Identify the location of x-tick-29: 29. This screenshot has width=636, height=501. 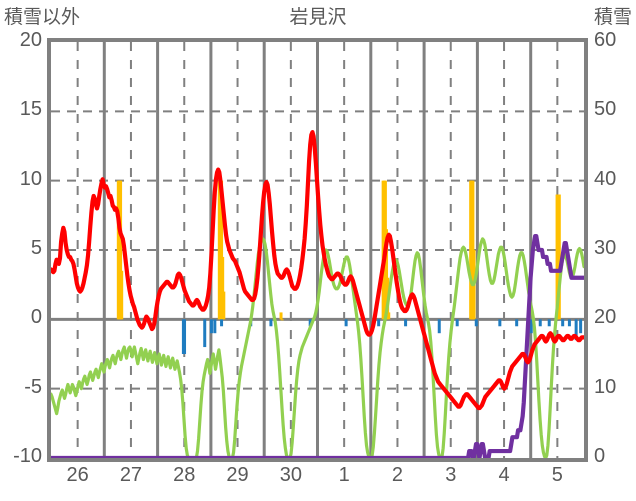
(237, 475).